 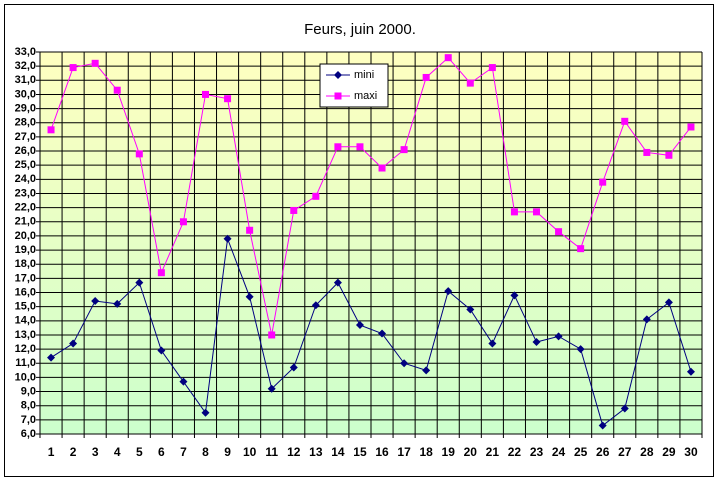 I want to click on chart-title: Feurs, juin 2000., so click(x=360, y=29).